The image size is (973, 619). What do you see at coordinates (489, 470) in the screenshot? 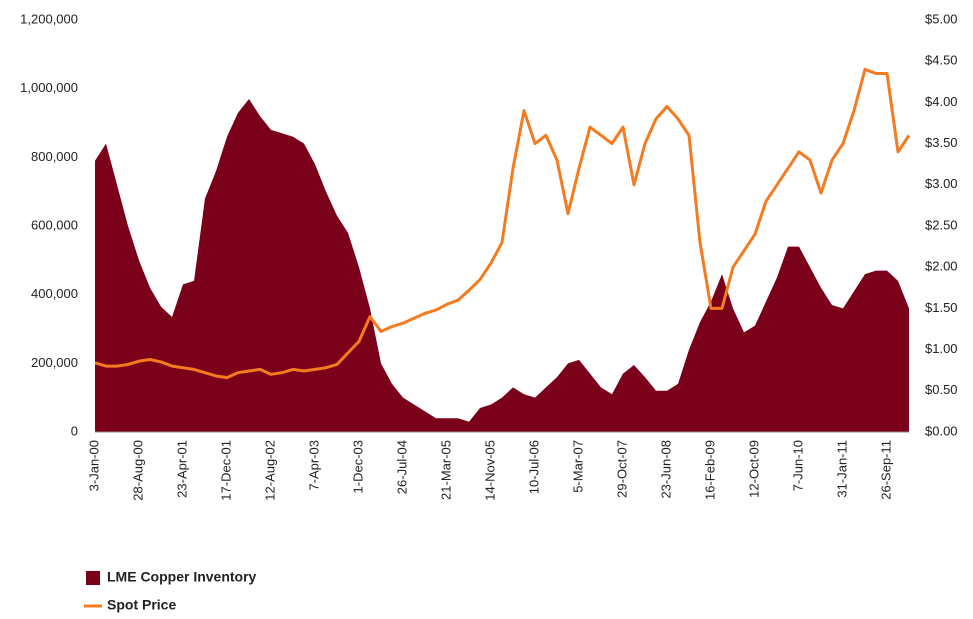
I see `x-tick-label: 14-Nov-05` at bounding box center [489, 470].